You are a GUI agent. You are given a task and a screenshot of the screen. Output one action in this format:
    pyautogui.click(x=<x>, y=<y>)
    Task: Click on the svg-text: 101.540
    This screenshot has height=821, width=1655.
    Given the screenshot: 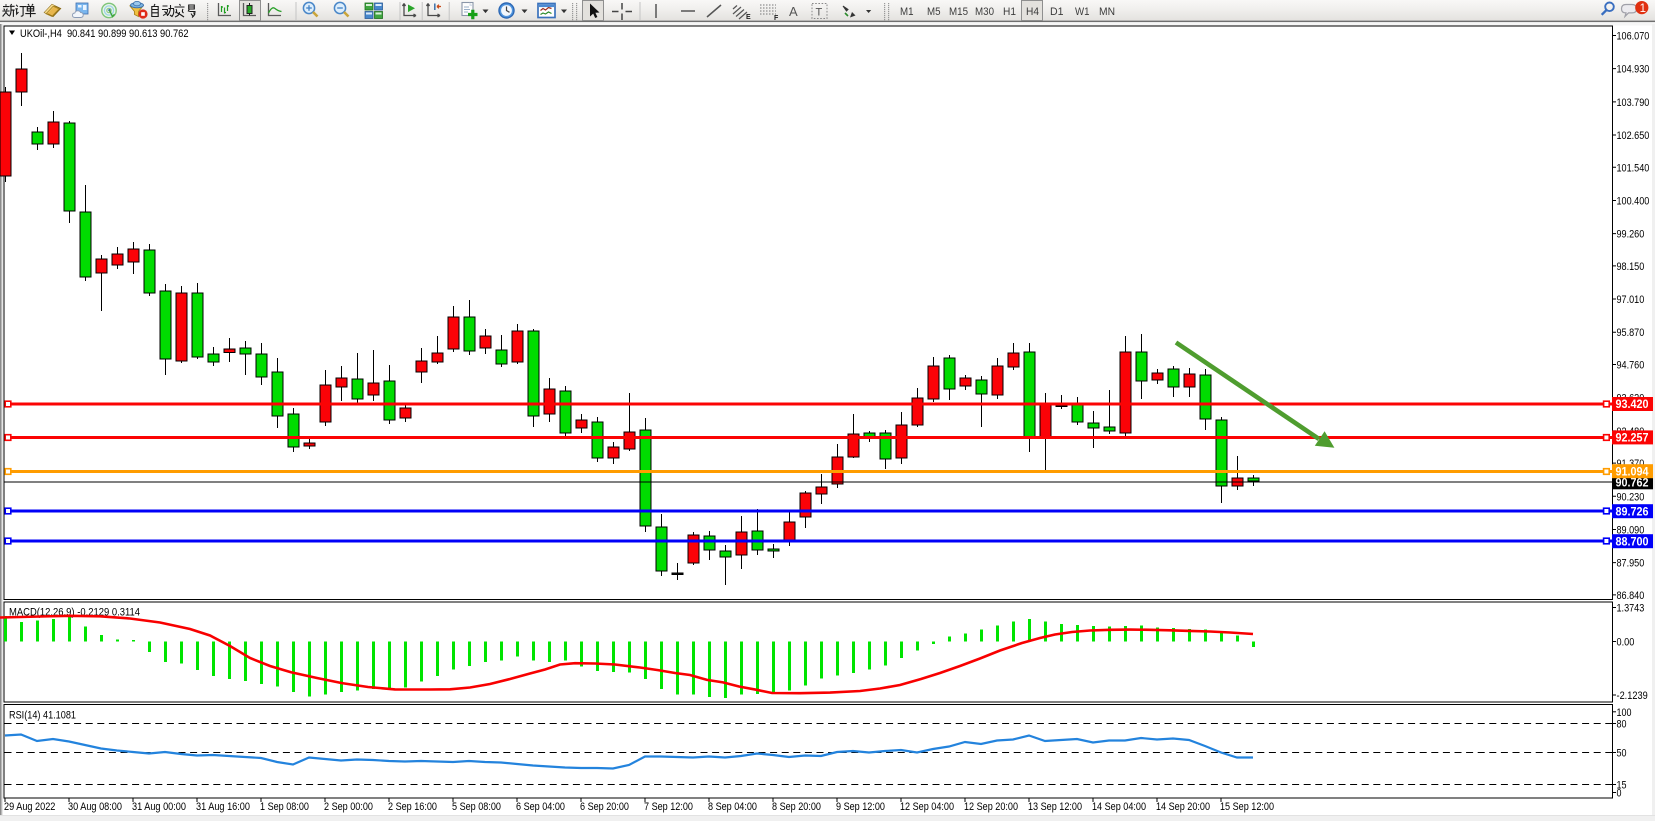 What is the action you would take?
    pyautogui.click(x=1633, y=168)
    